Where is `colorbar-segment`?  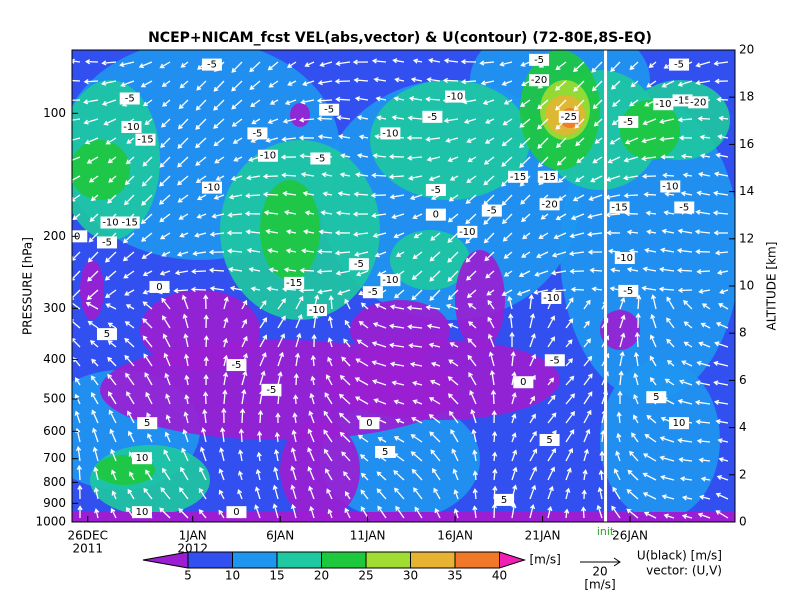
colorbar-segment is located at coordinates (165, 560).